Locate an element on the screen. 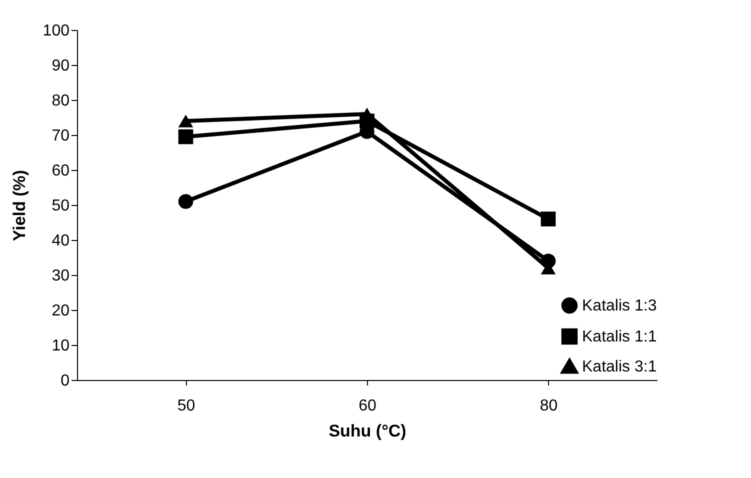 The height and width of the screenshot is (478, 751). x-axis-title: Suhu (°C) is located at coordinates (367, 431).